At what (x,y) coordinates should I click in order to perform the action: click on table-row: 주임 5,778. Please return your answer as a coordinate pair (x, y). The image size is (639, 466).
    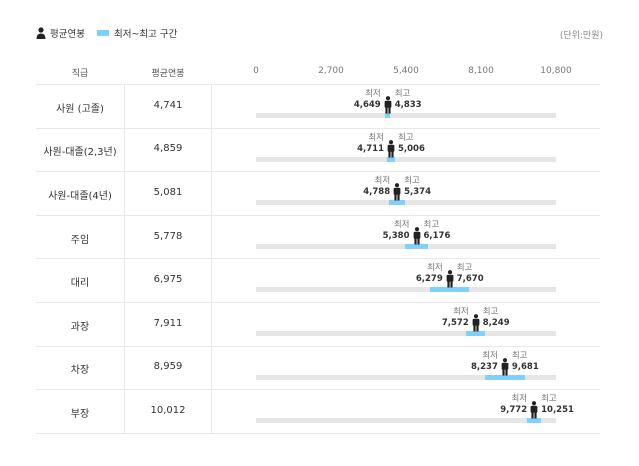
    Looking at the image, I should click on (318, 238).